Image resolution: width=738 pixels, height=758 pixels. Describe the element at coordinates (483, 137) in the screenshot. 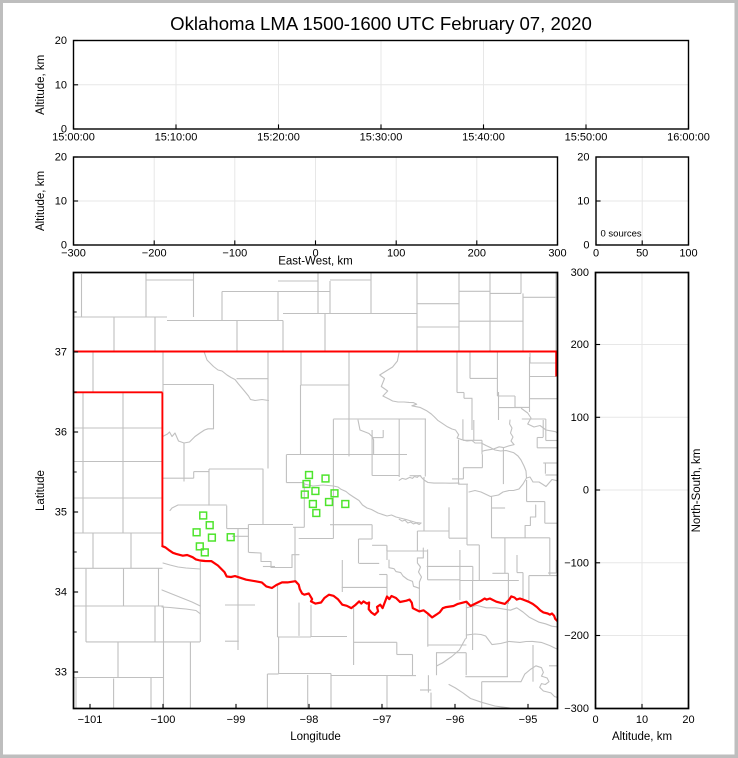

I see `svg-text: 15:40:00` at that location.